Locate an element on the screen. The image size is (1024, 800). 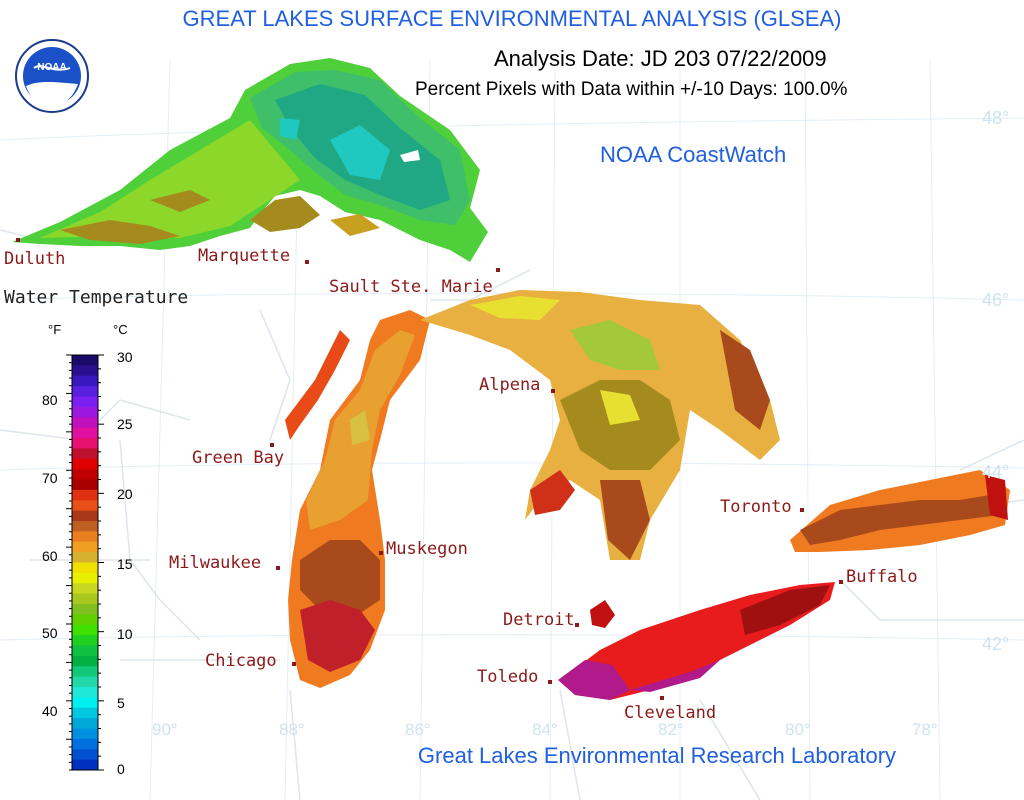
legend-title: Water Temperature is located at coordinates (96, 297).